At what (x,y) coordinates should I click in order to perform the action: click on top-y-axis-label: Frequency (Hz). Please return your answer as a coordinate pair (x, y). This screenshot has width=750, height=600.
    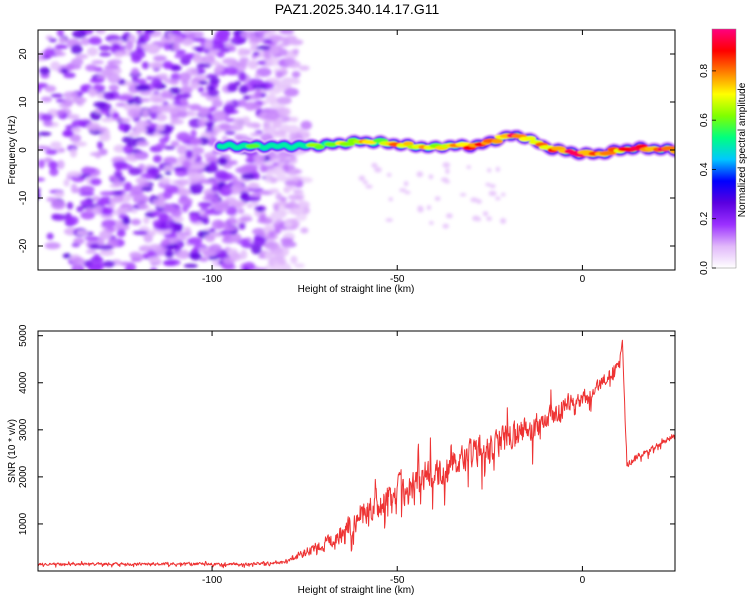
    Looking at the image, I should click on (12, 150).